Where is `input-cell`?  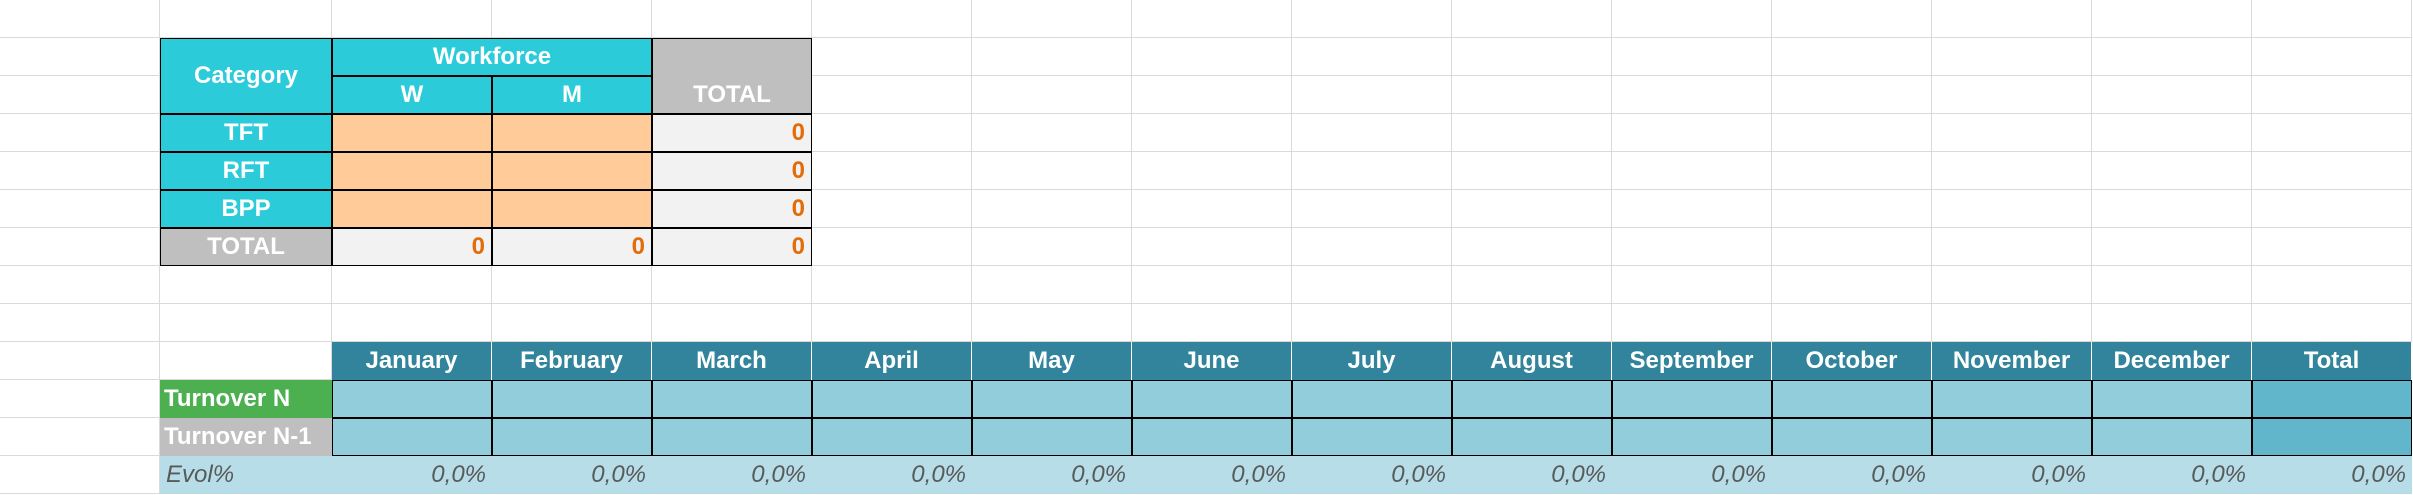 input-cell is located at coordinates (572, 133).